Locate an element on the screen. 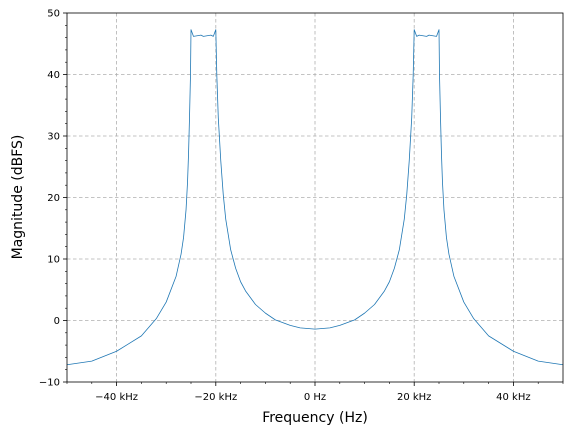  y-tick-label: 50 is located at coordinates (53, 14).